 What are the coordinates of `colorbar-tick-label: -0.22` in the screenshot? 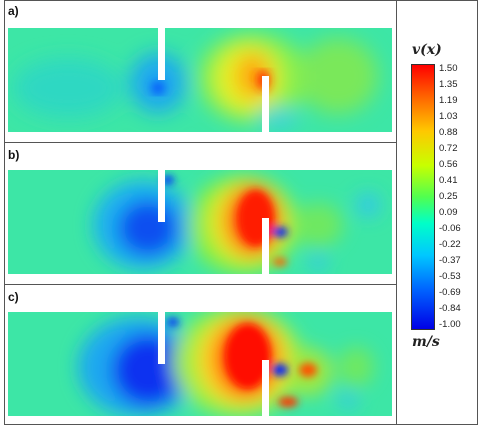 It's located at (450, 244).